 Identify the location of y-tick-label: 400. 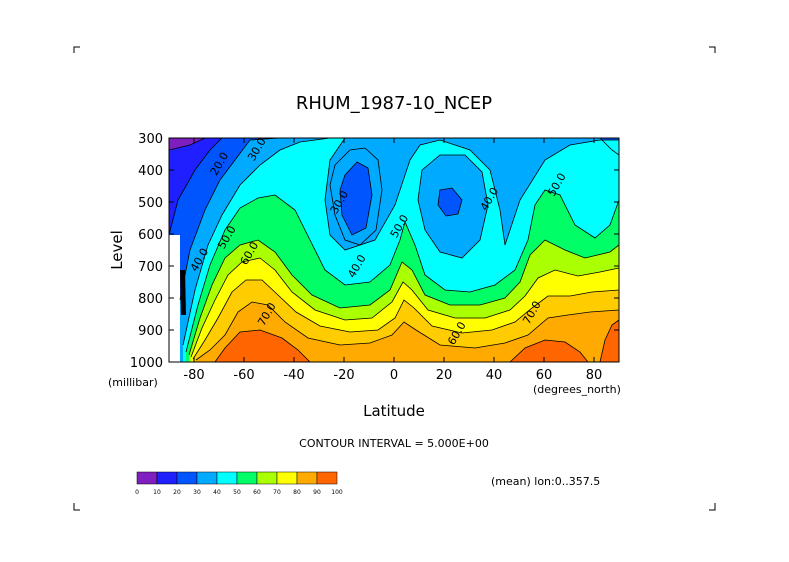
(150, 171).